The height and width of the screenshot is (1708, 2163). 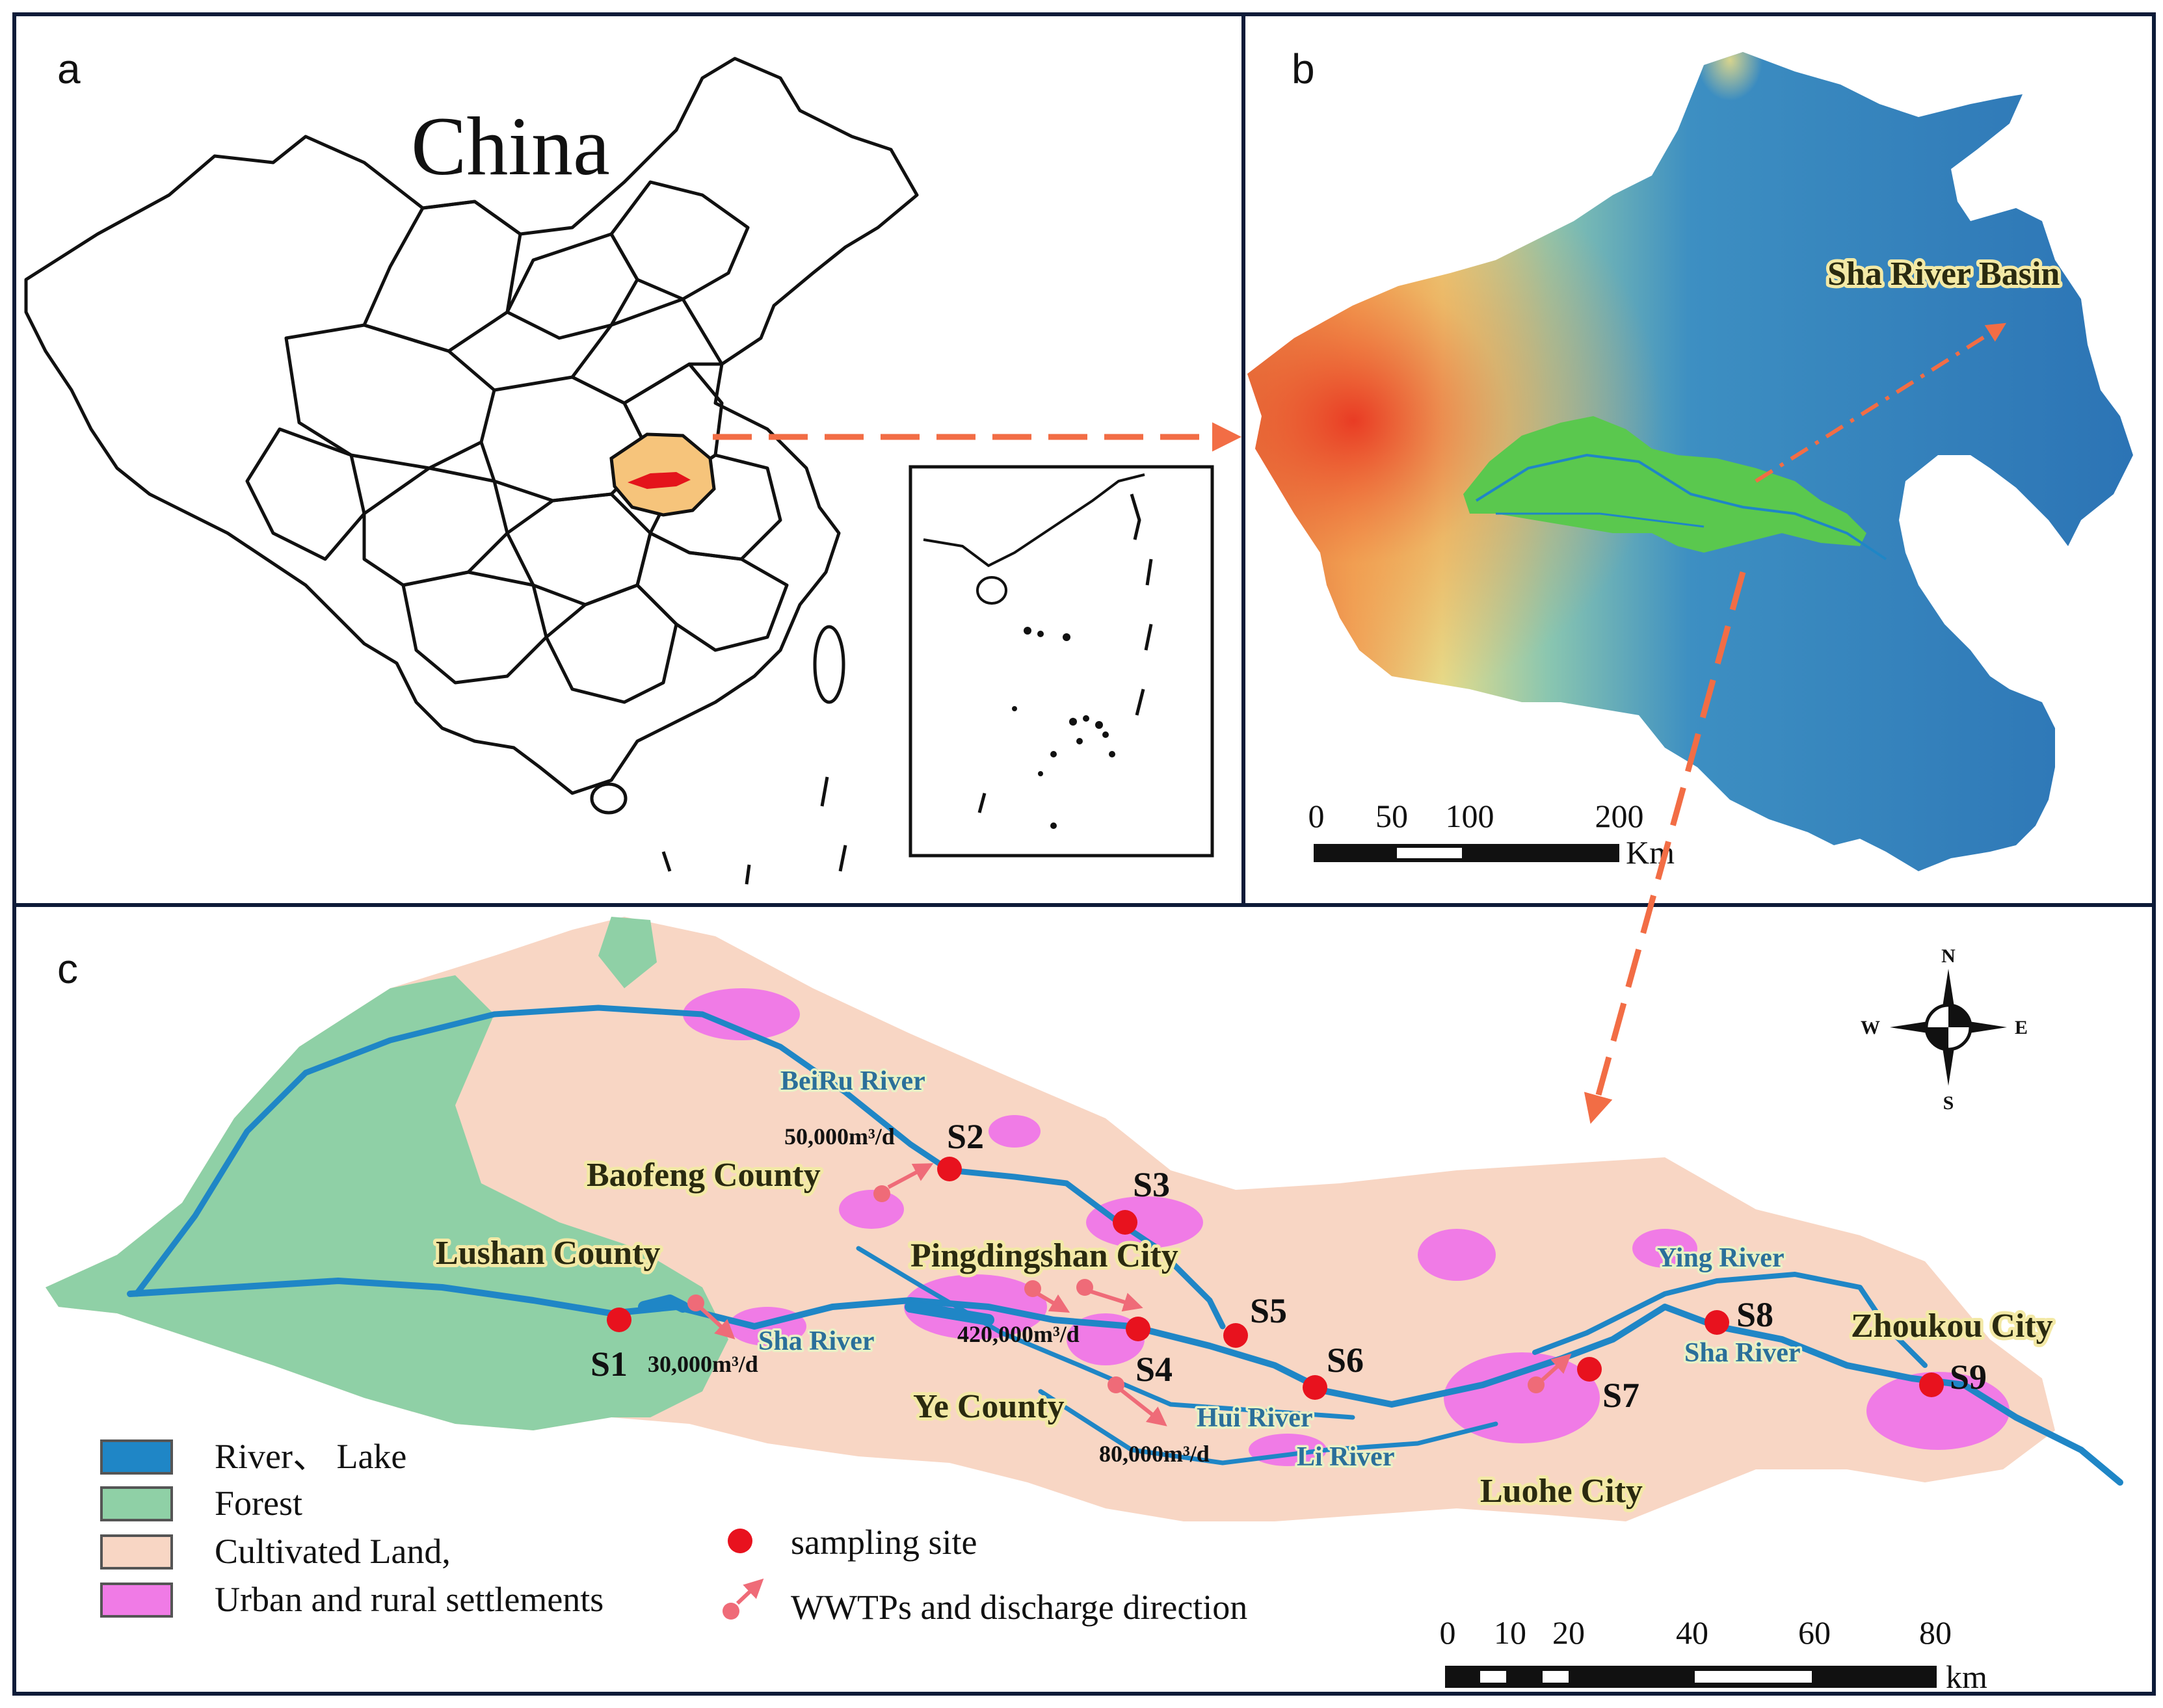 I want to click on site-s2, so click(x=949, y=1169).